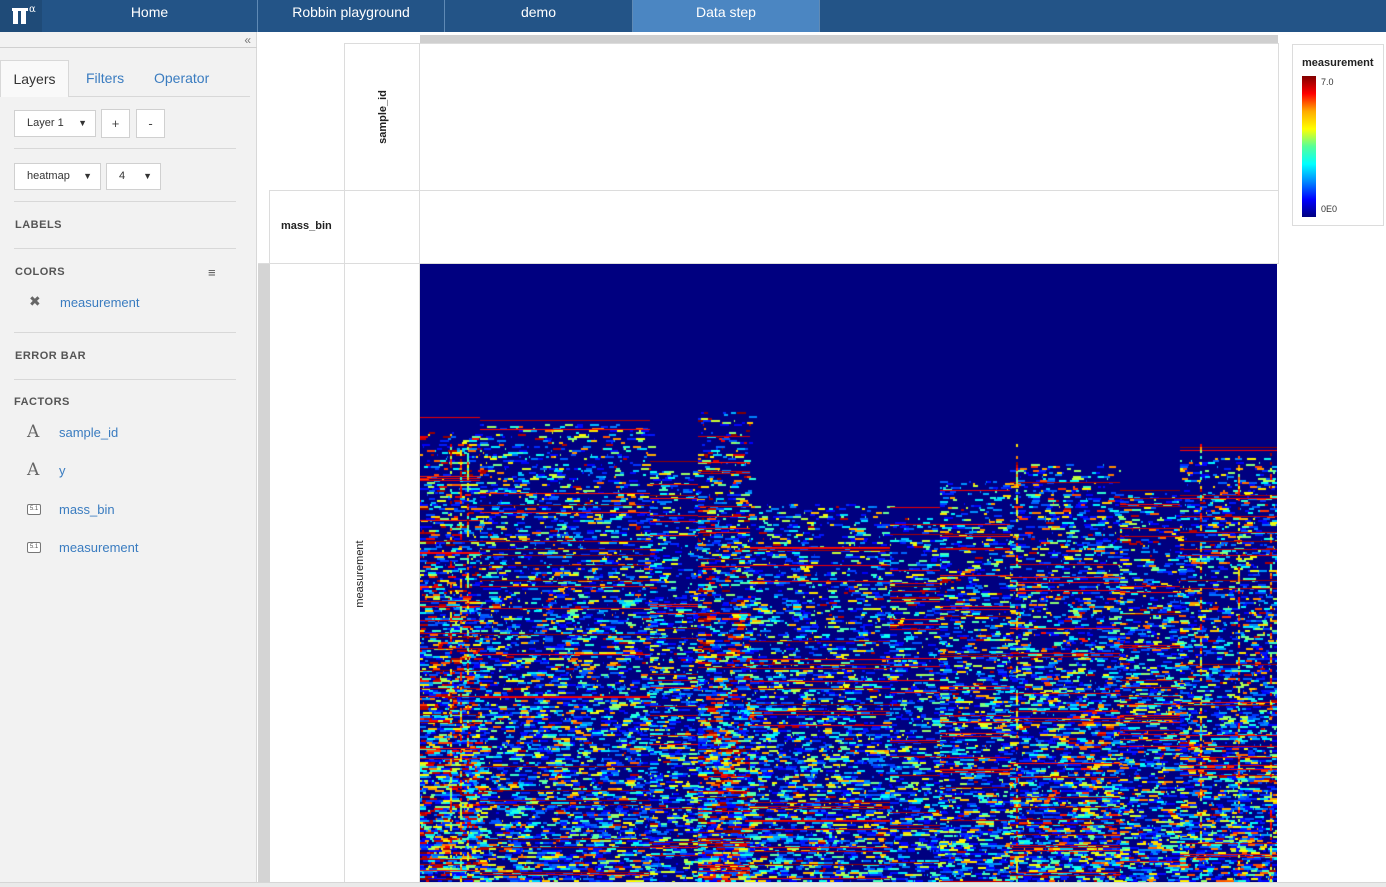 The height and width of the screenshot is (887, 1386). I want to click on row-scrollbar, so click(264, 572).